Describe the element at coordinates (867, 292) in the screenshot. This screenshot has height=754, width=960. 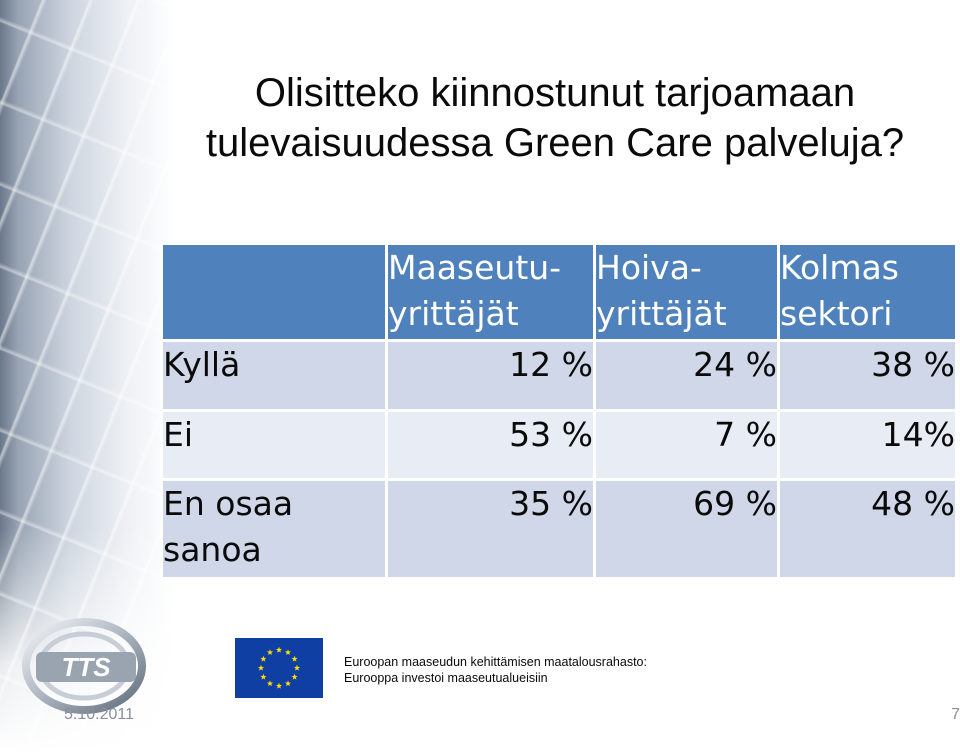
I see `column-header: Kolmas sektori` at that location.